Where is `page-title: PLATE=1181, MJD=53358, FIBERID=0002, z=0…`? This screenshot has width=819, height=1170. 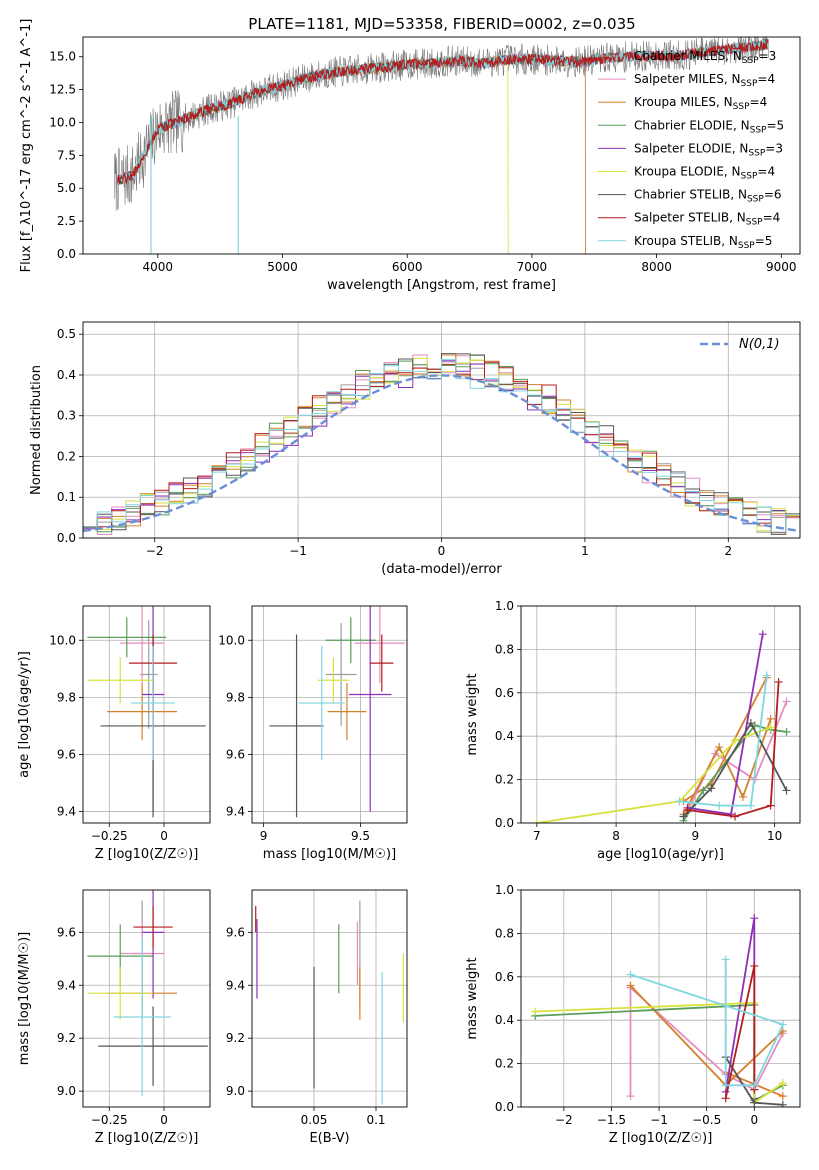 page-title: PLATE=1181, MJD=53358, FIBERID=0002, z=0… is located at coordinates (441, 24).